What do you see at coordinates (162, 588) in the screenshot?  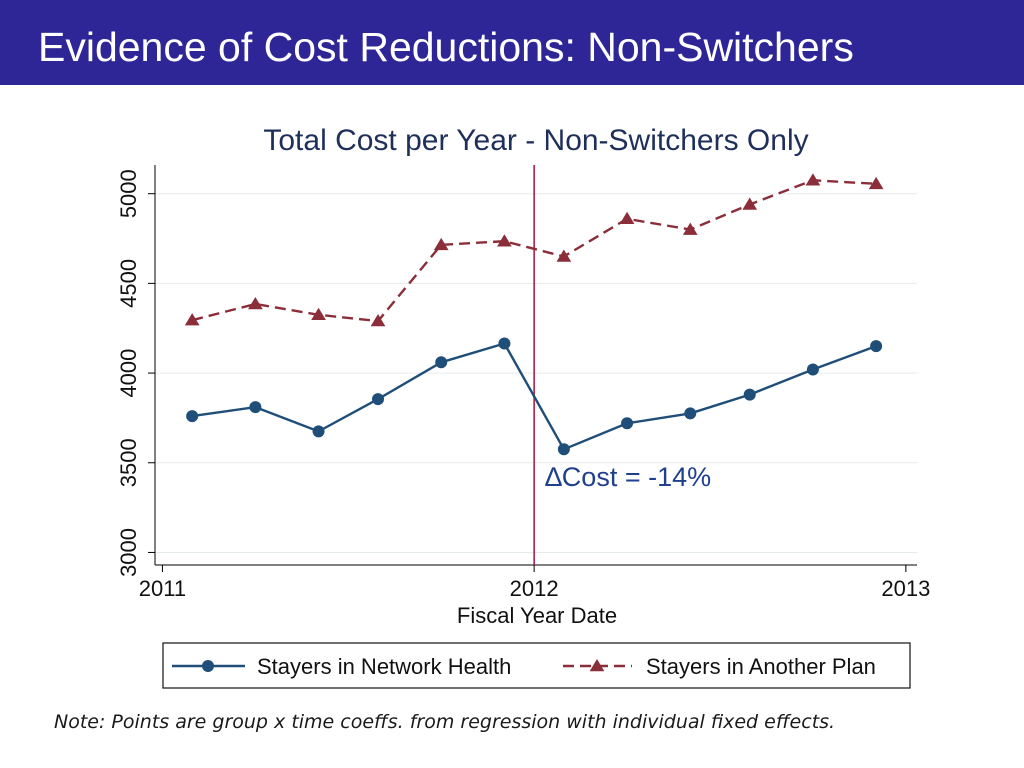 I see `x-tick-label: 2011` at bounding box center [162, 588].